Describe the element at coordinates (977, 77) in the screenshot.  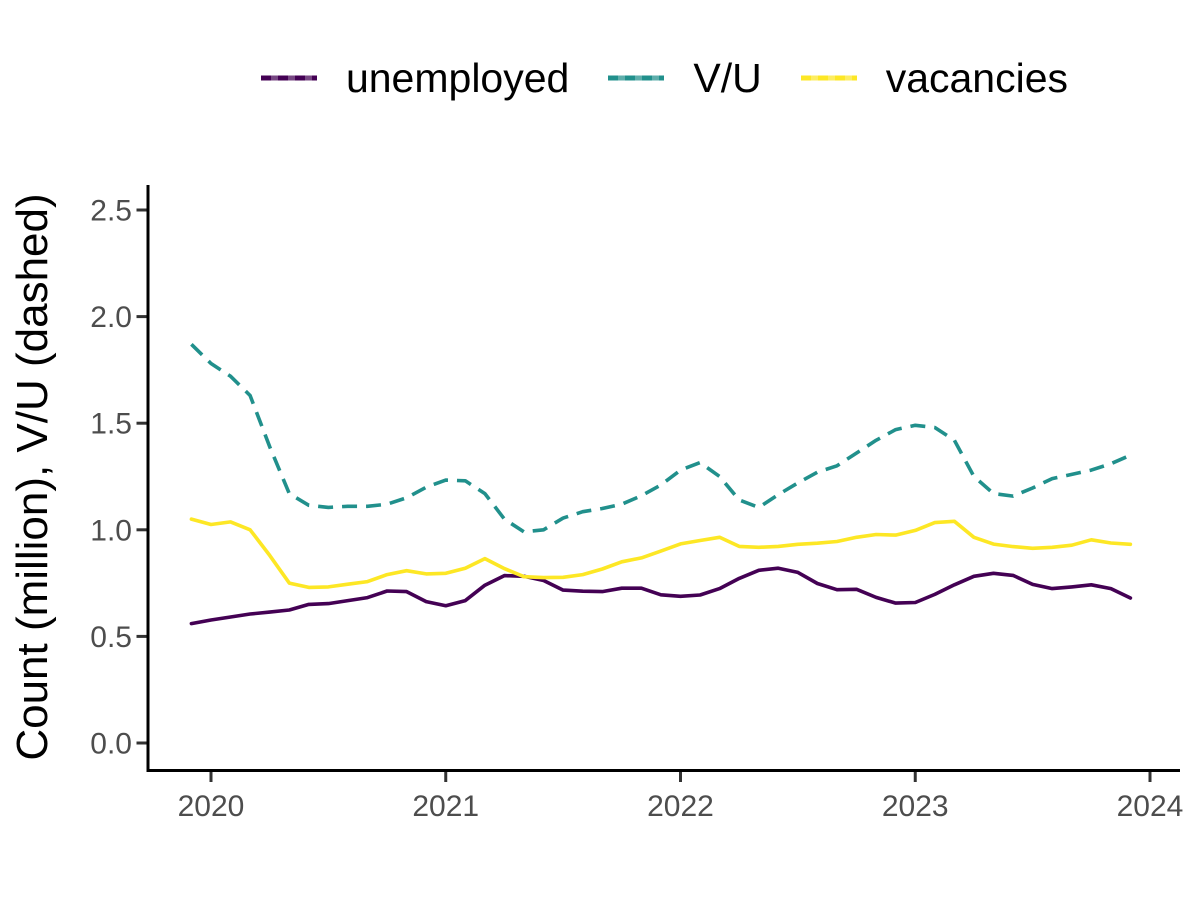
I see `legend-label-vacancies: vacancies` at that location.